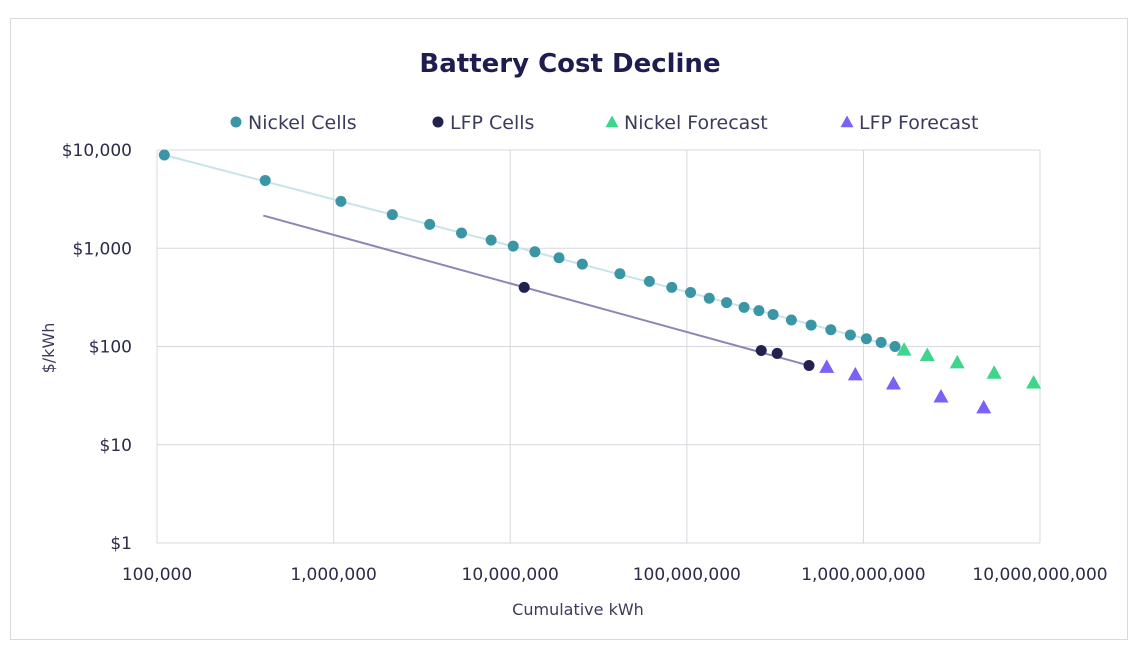  What do you see at coordinates (302, 123) in the screenshot?
I see `nickel-cells-legend-label: Nickel Cells` at bounding box center [302, 123].